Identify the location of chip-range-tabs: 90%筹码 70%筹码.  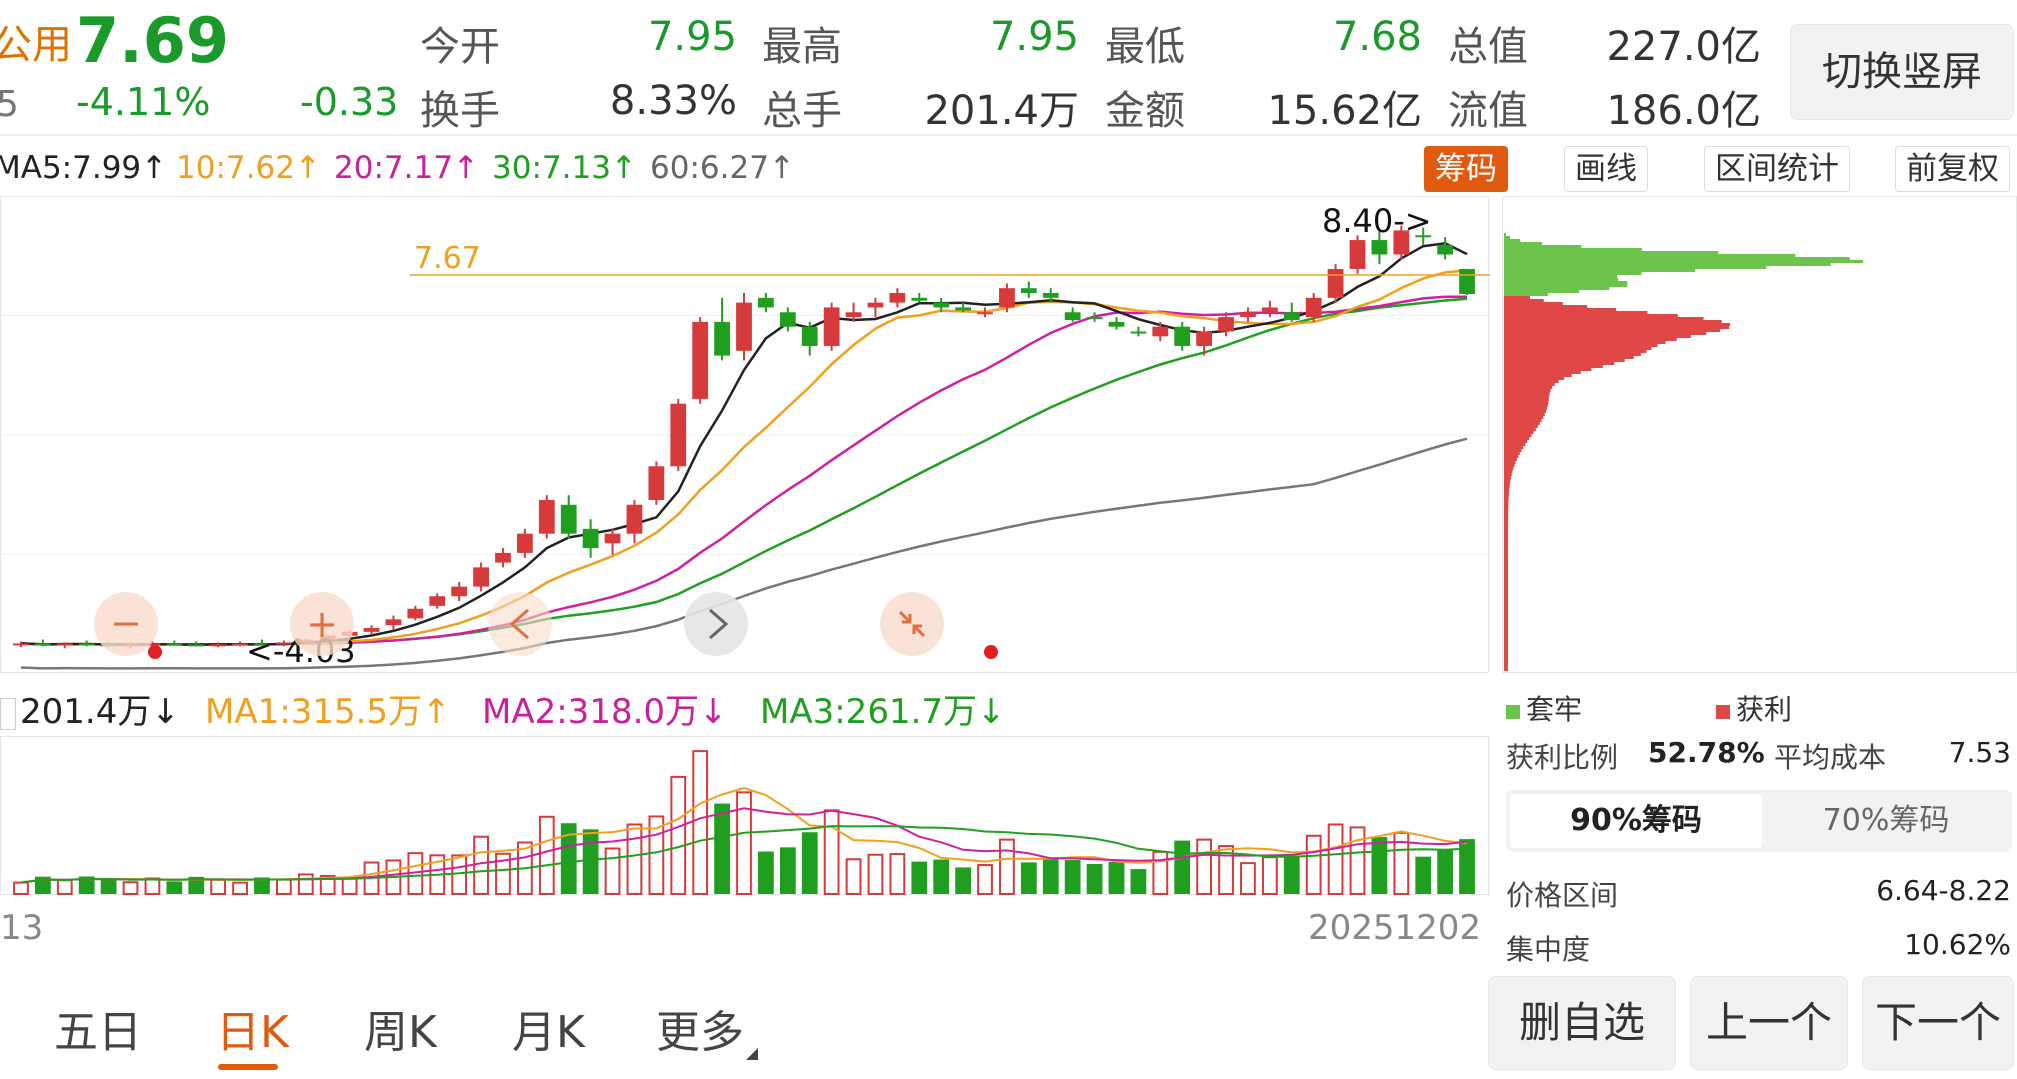
(1759, 821).